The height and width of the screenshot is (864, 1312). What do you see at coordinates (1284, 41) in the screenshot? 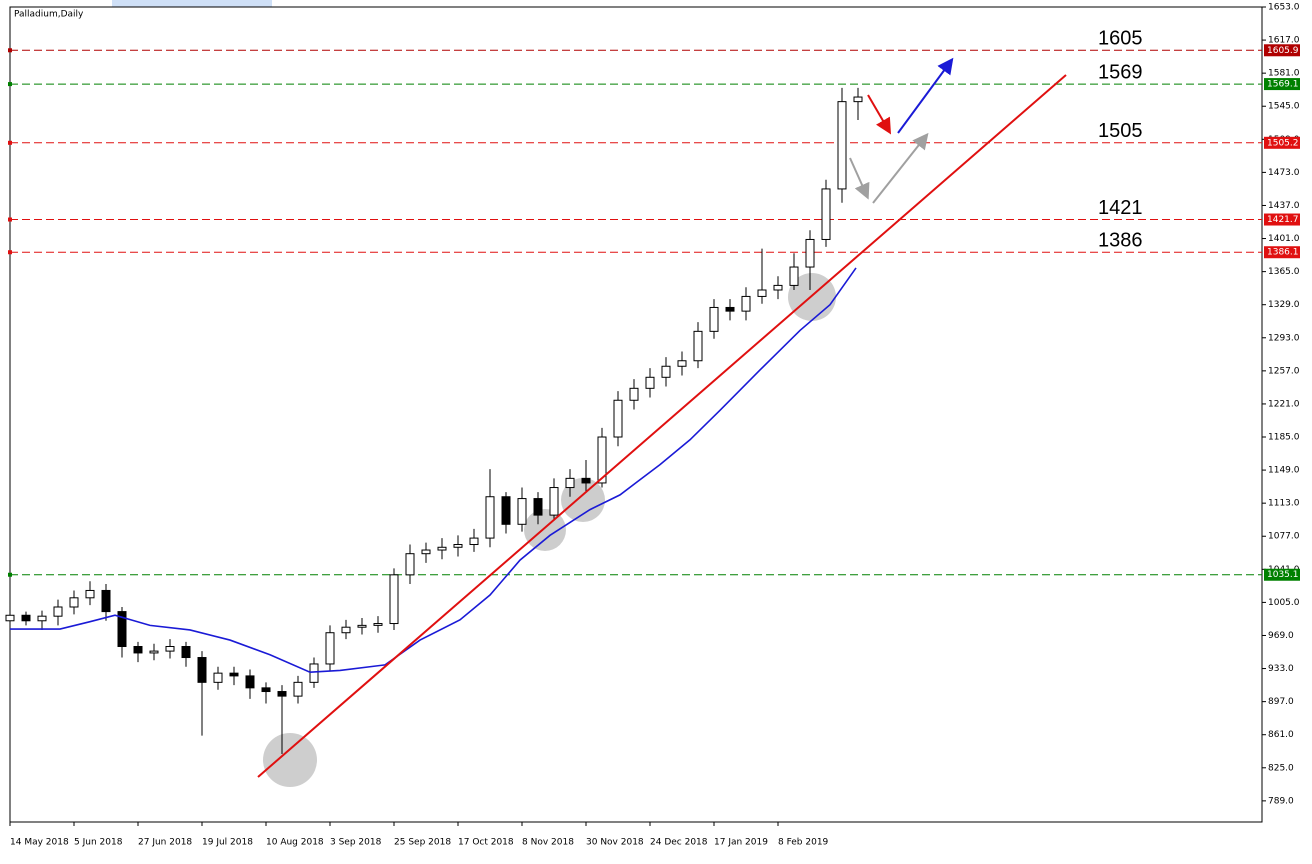
I see `y-tick-label: 1617.0` at bounding box center [1284, 41].